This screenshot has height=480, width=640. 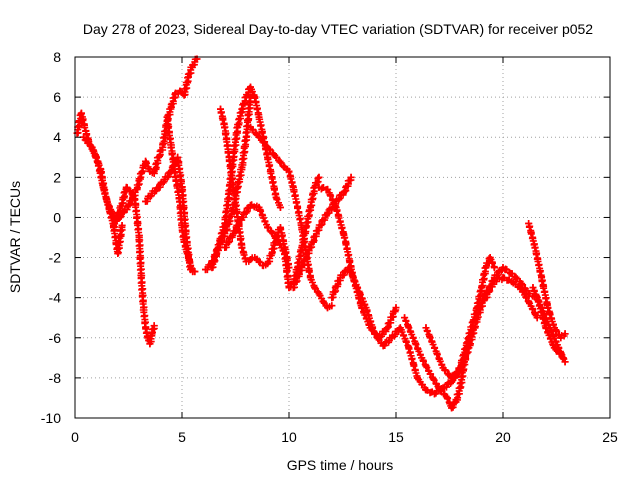 What do you see at coordinates (51, 418) in the screenshot?
I see `y-tick-label: -10` at bounding box center [51, 418].